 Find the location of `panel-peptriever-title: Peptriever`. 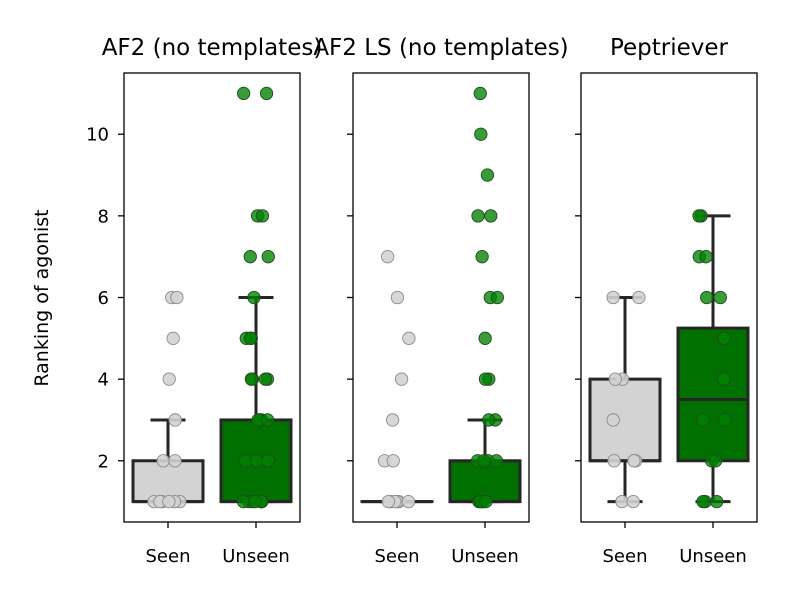

panel-peptriever-title: Peptriever is located at coordinates (669, 48).